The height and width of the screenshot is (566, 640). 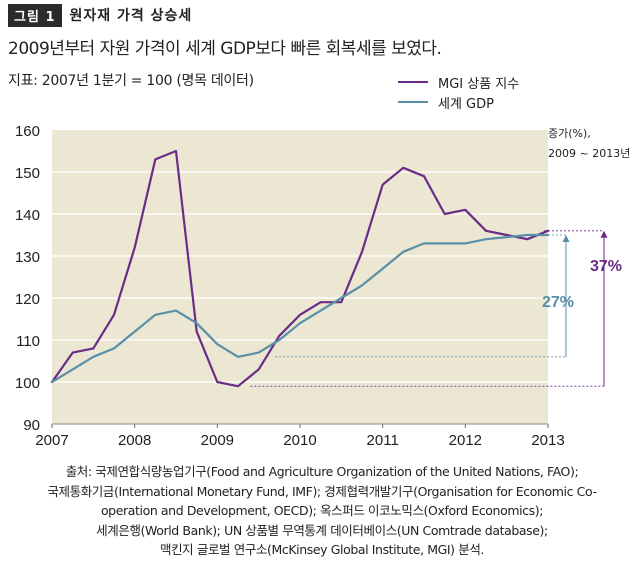 What do you see at coordinates (131, 81) in the screenshot?
I see `index-note: 지표: 2007년 1분기 = 100 (명목 데이터)` at bounding box center [131, 81].